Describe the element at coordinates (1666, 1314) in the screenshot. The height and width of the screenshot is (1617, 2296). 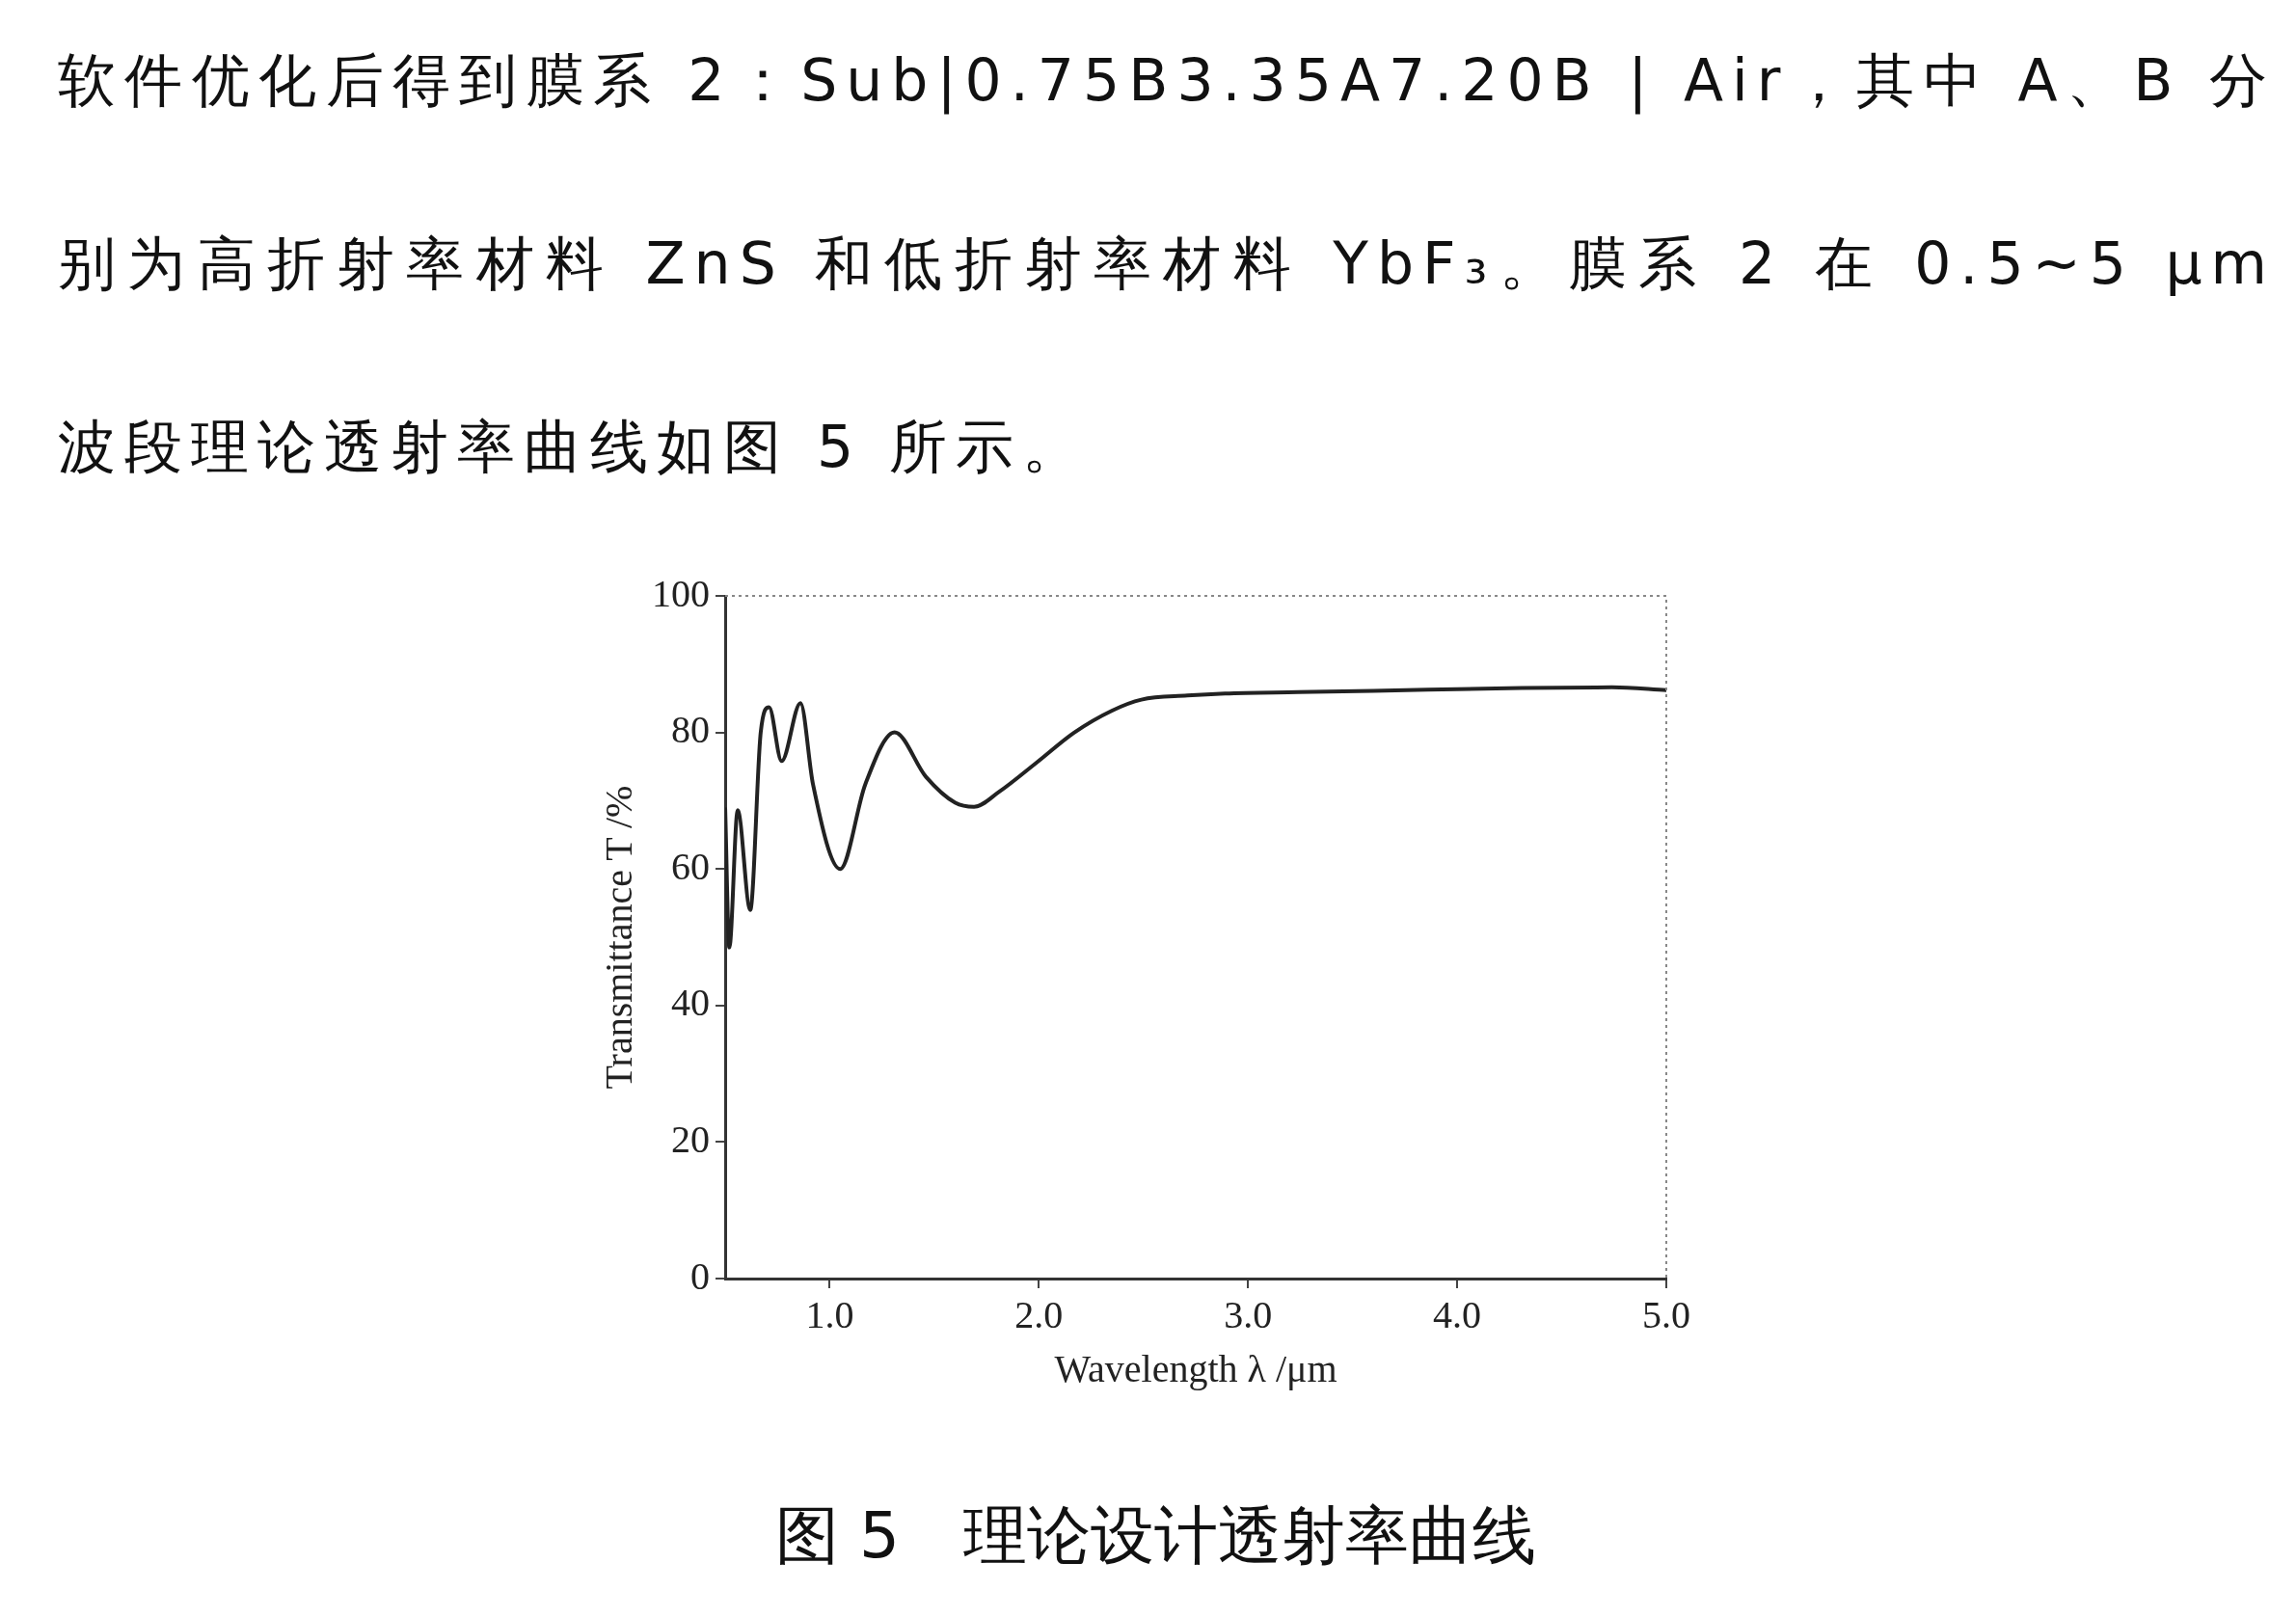
I see `x-tick-label: 5.0` at that location.